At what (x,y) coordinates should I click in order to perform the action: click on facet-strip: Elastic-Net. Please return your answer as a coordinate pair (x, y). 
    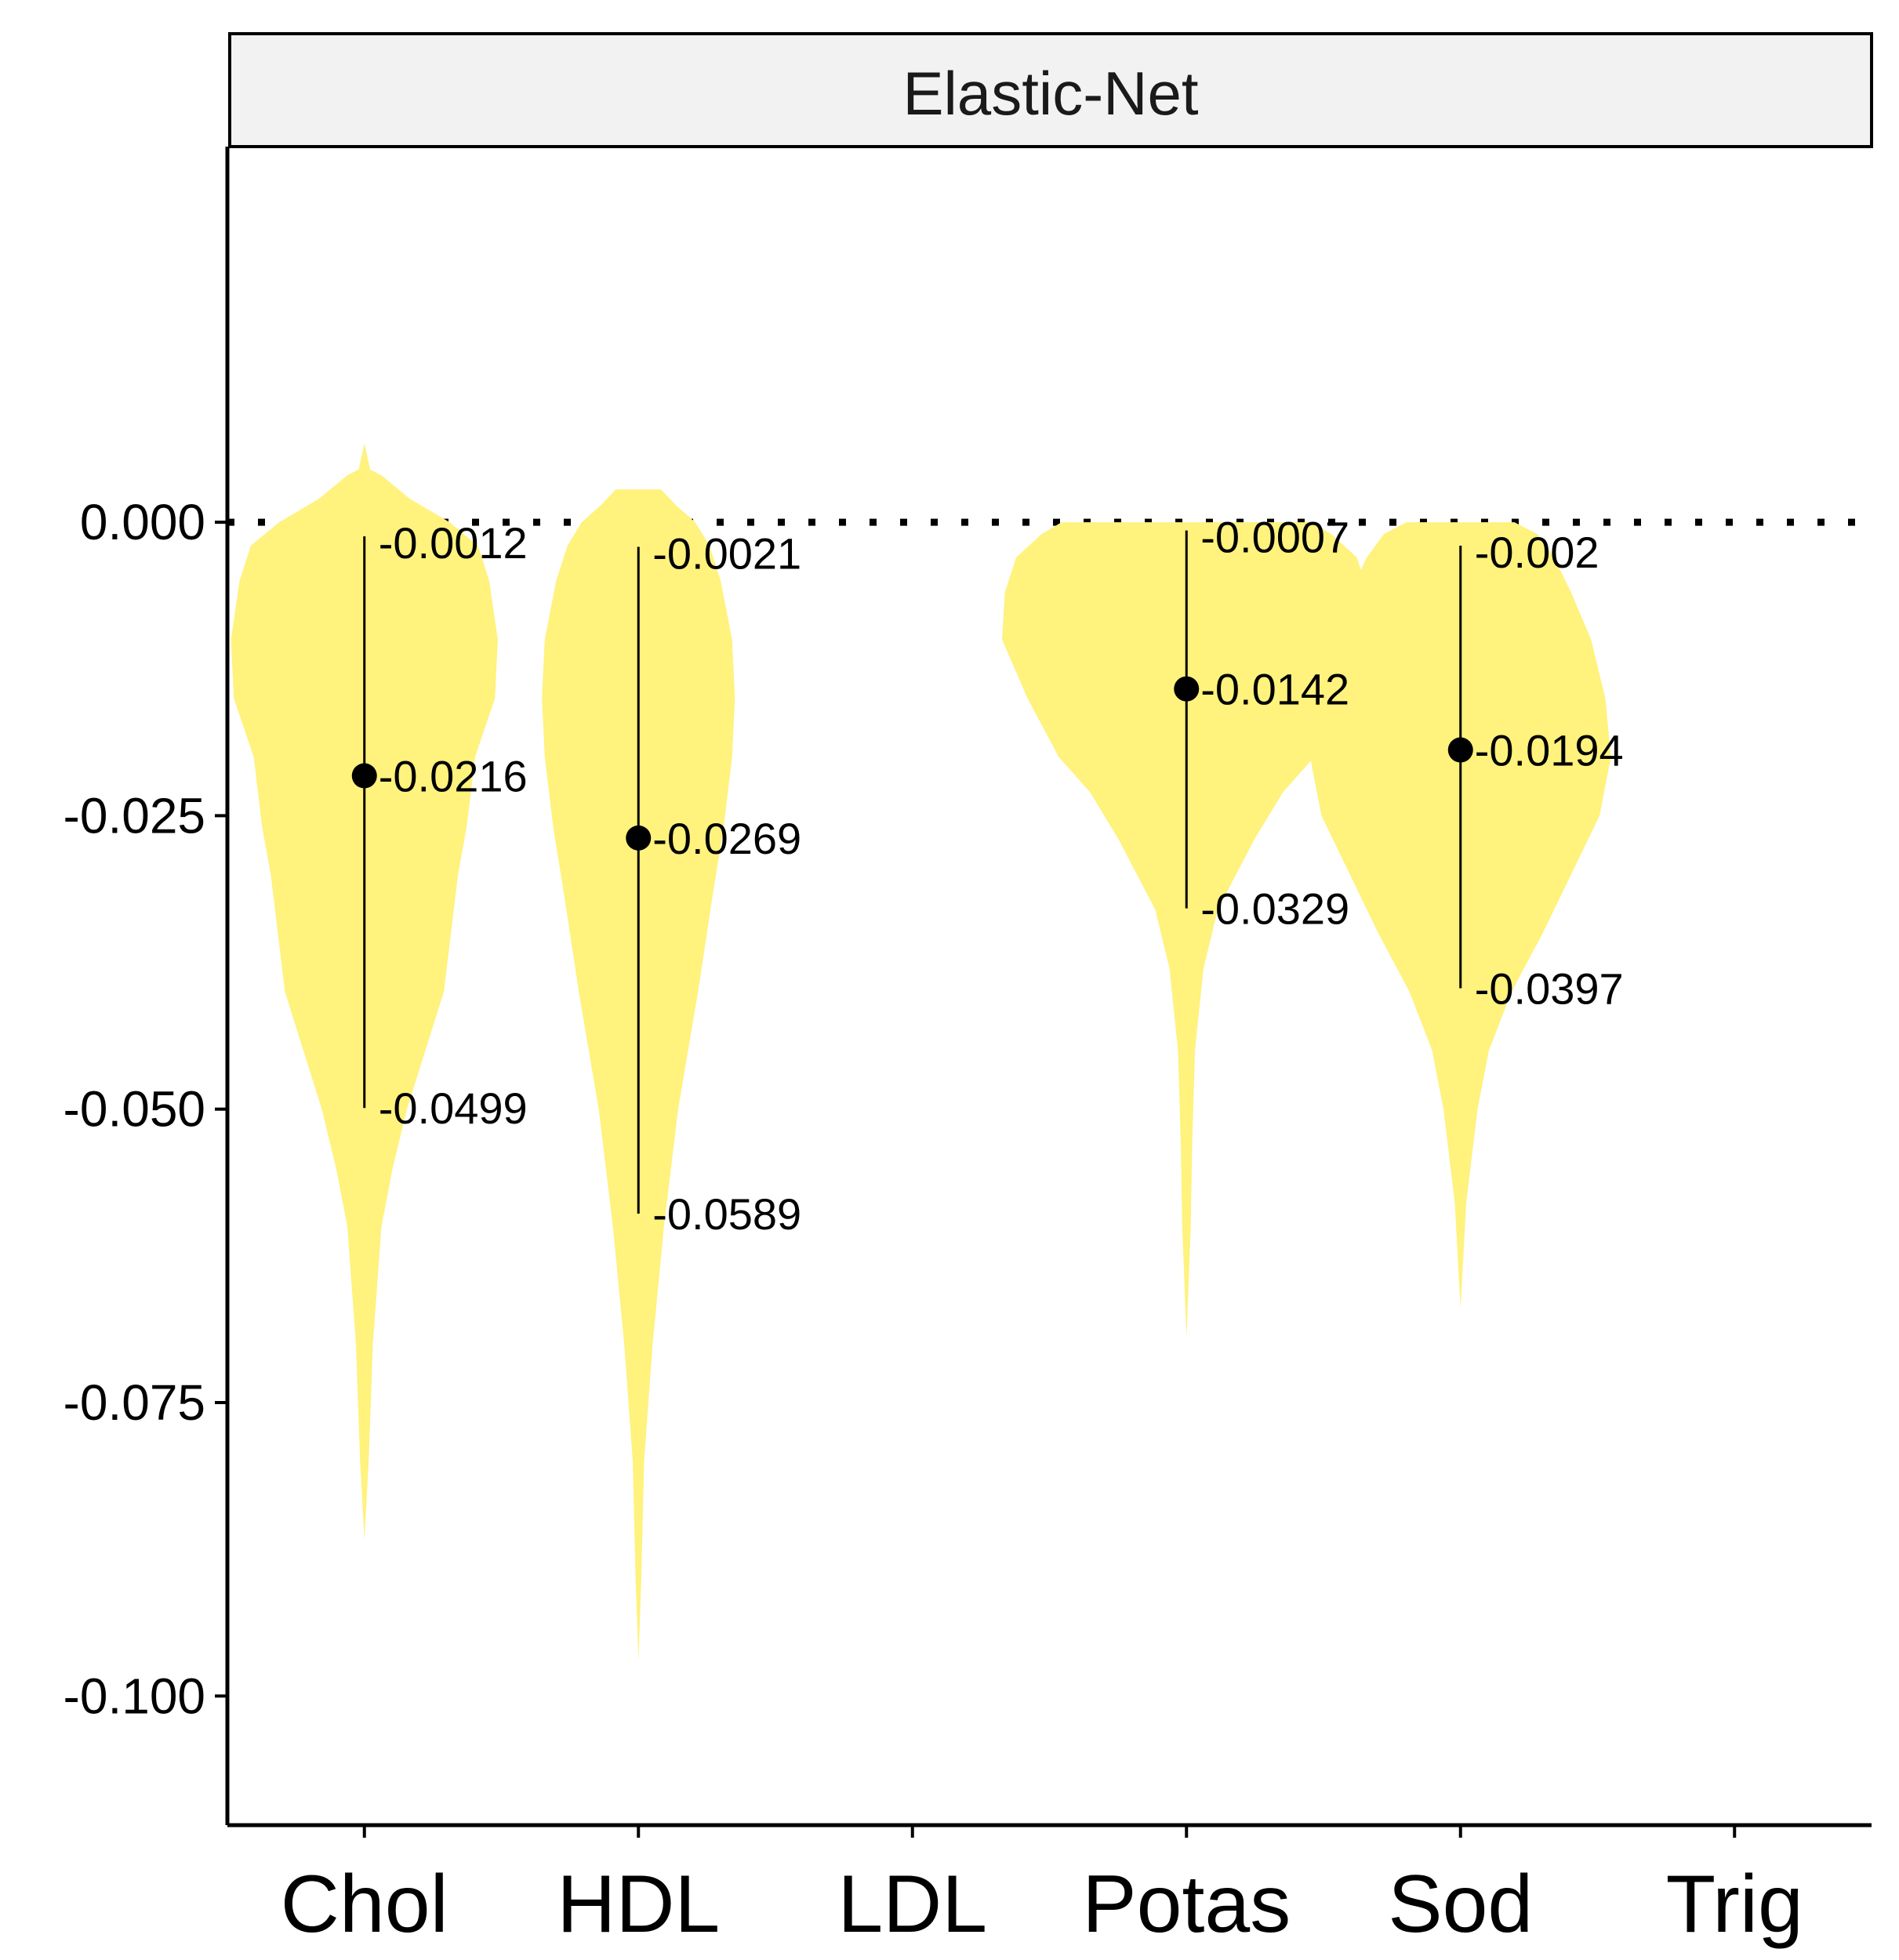
    Looking at the image, I should click on (1051, 90).